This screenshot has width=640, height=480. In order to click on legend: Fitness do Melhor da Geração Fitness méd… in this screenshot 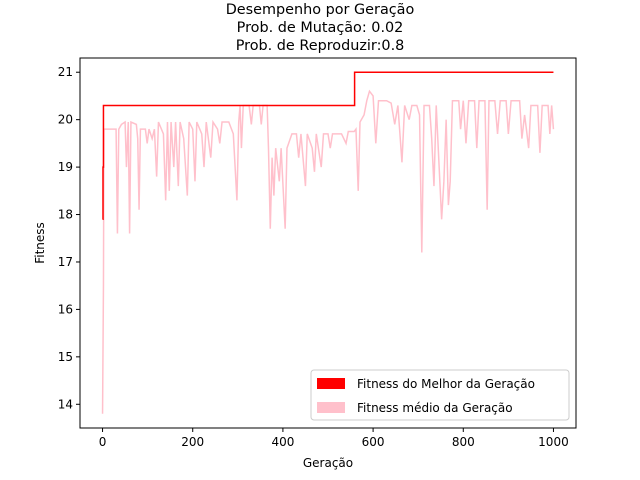, I will do `click(440, 395)`.